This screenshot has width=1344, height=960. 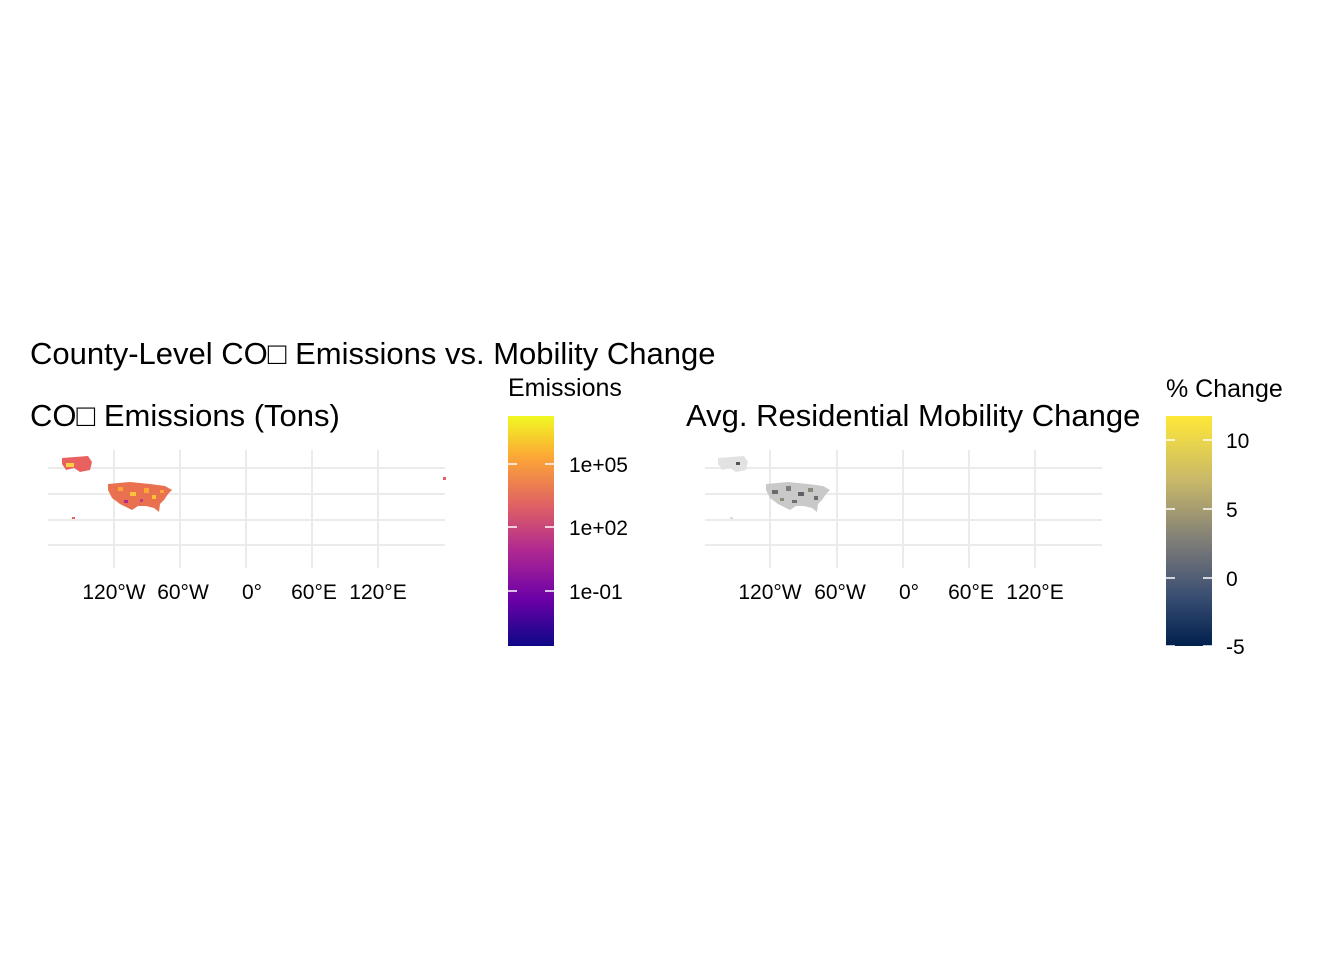 I want to click on emissions-county-highlights, so click(x=141, y=495).